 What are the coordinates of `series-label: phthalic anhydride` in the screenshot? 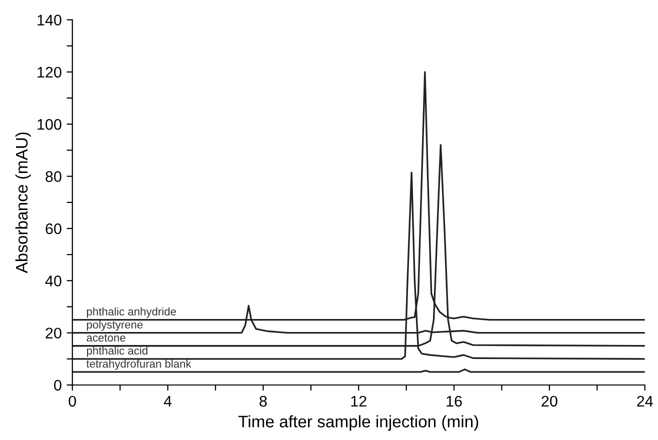 It's located at (131, 312).